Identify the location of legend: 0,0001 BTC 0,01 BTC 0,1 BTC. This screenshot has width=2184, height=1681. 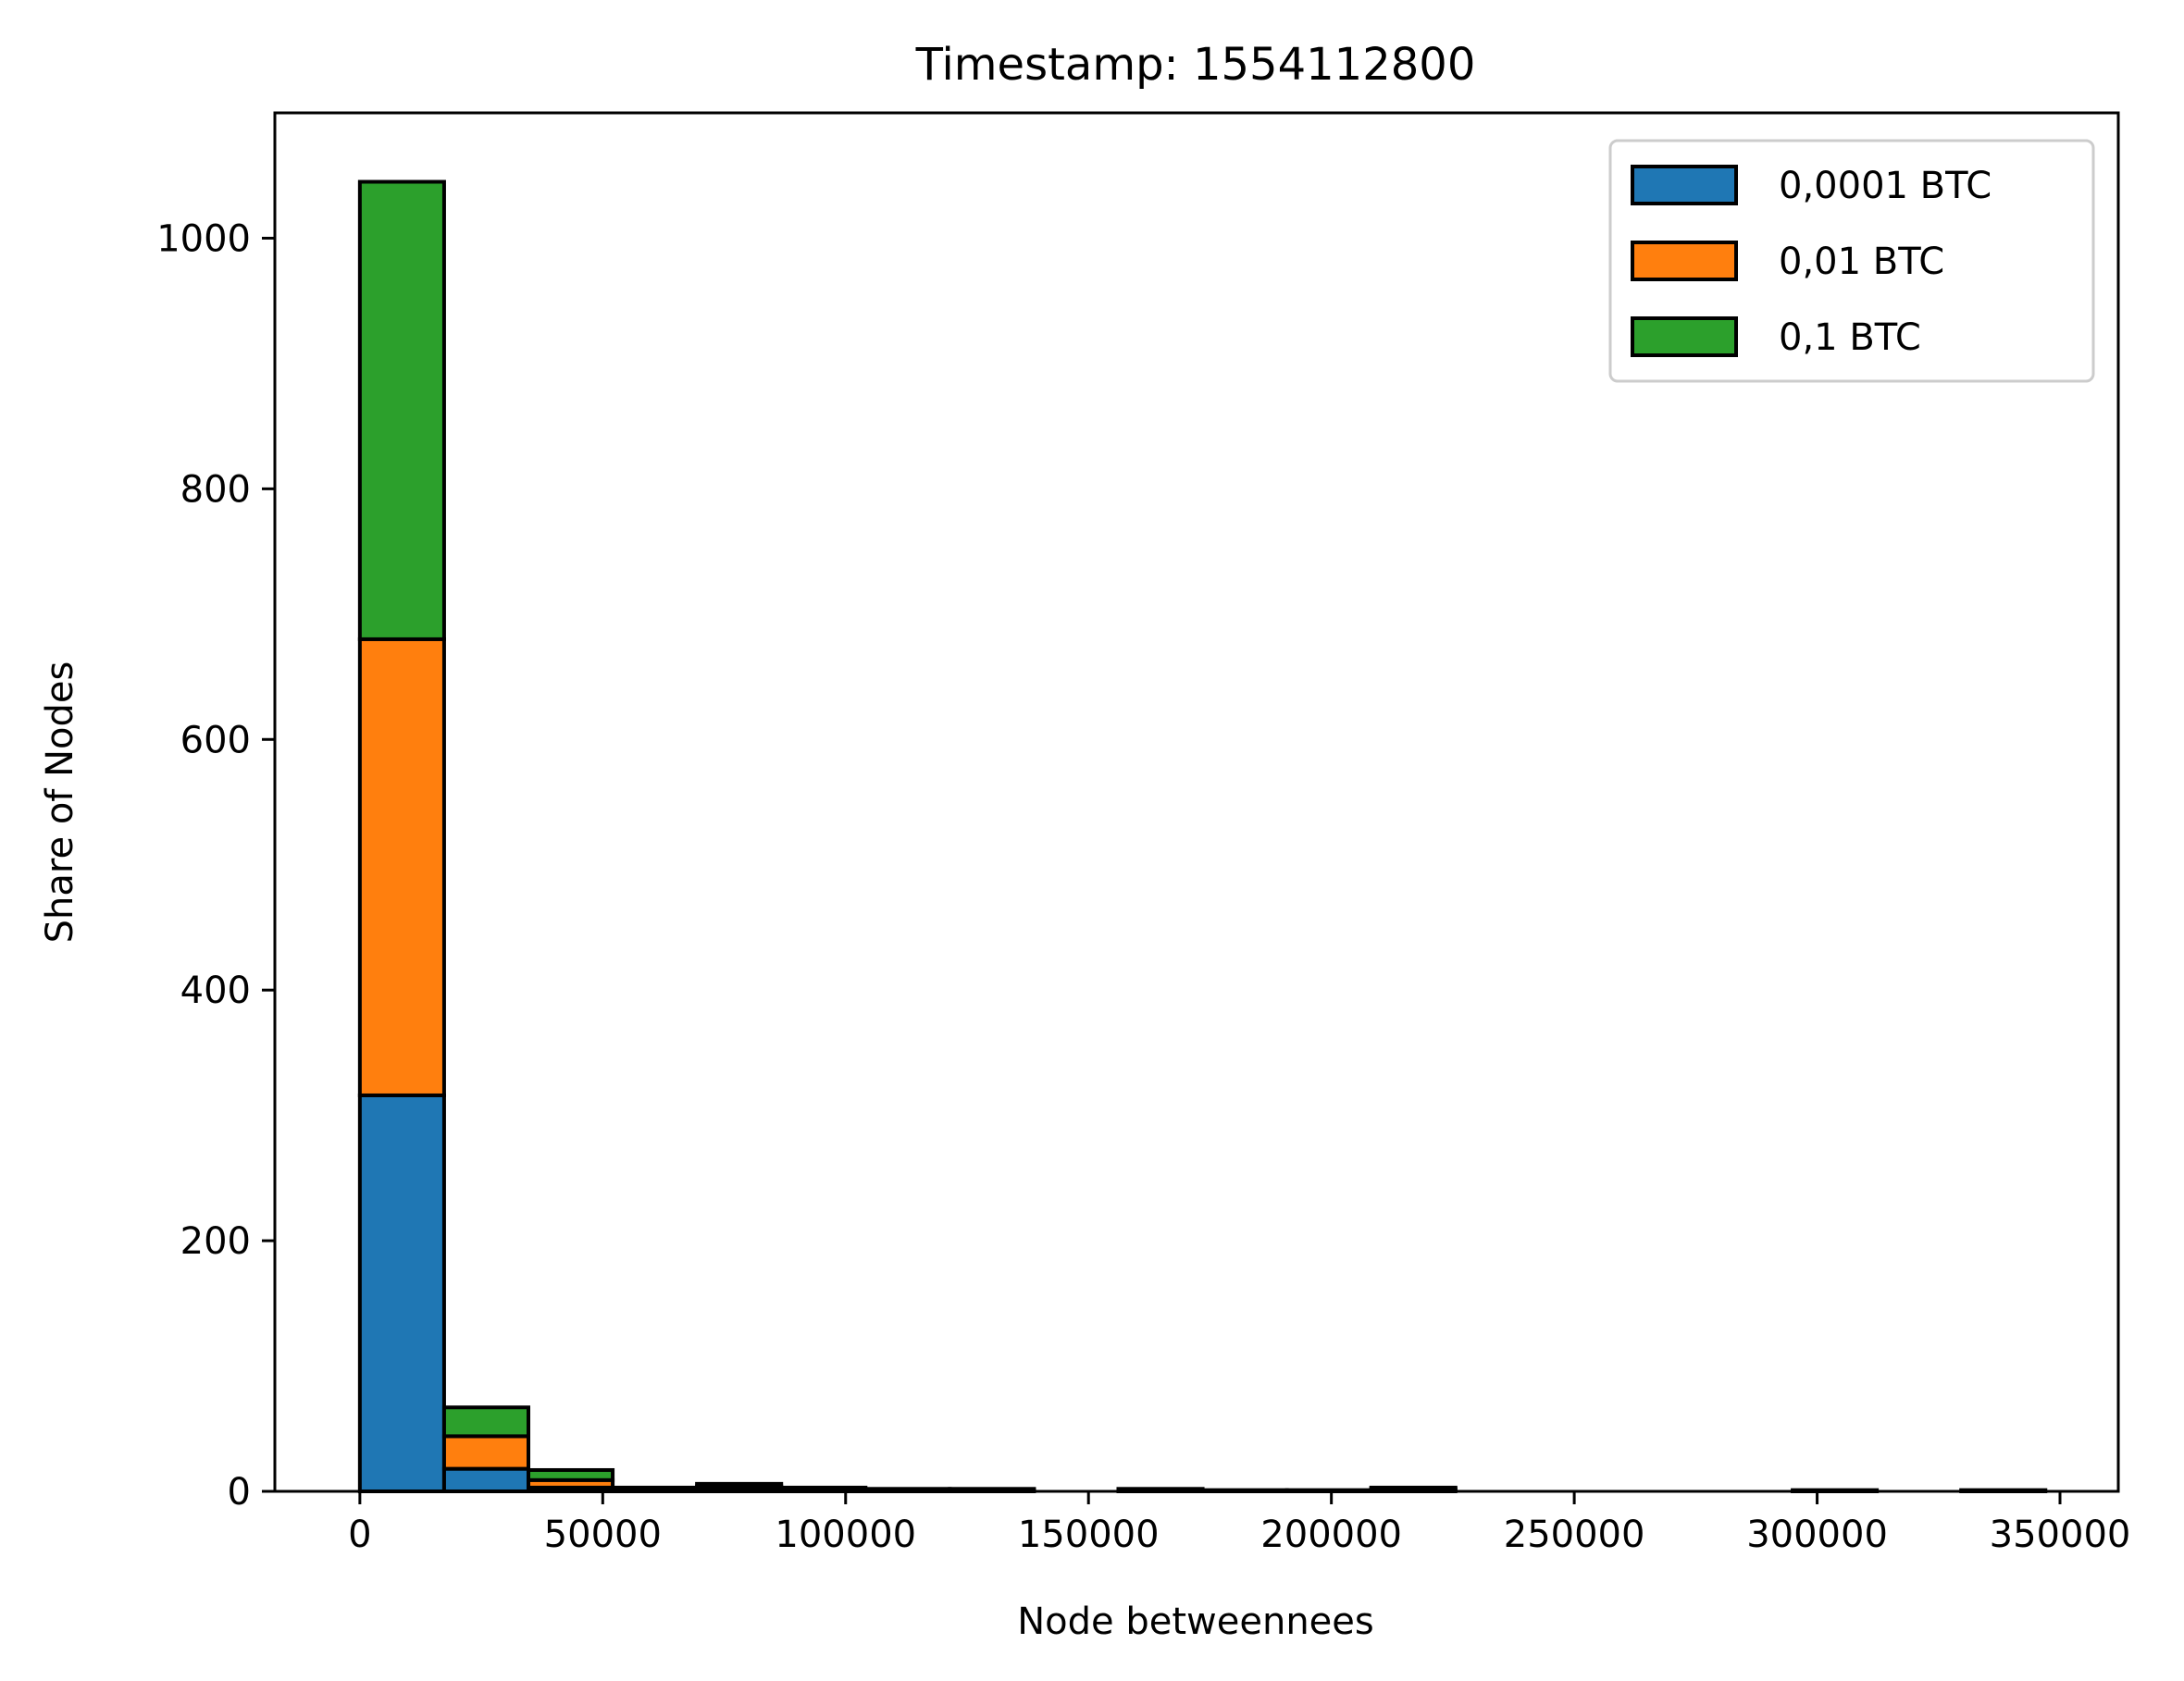
(1851, 261).